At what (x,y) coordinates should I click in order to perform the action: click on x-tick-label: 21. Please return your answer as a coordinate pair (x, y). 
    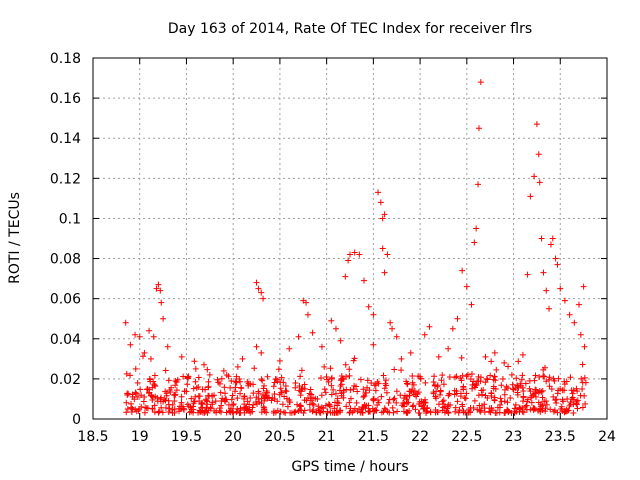
    Looking at the image, I should click on (327, 437).